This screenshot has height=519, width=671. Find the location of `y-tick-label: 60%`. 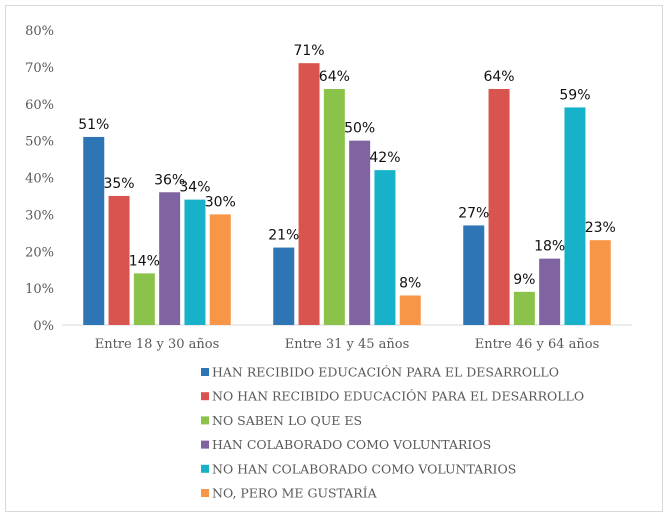

y-tick-label: 60% is located at coordinates (39, 105).